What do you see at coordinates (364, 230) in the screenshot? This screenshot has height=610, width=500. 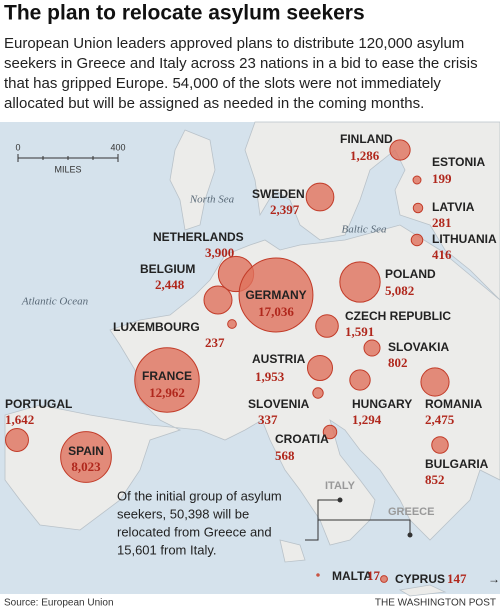 I see `sea-label: Baltic Sea` at bounding box center [364, 230].